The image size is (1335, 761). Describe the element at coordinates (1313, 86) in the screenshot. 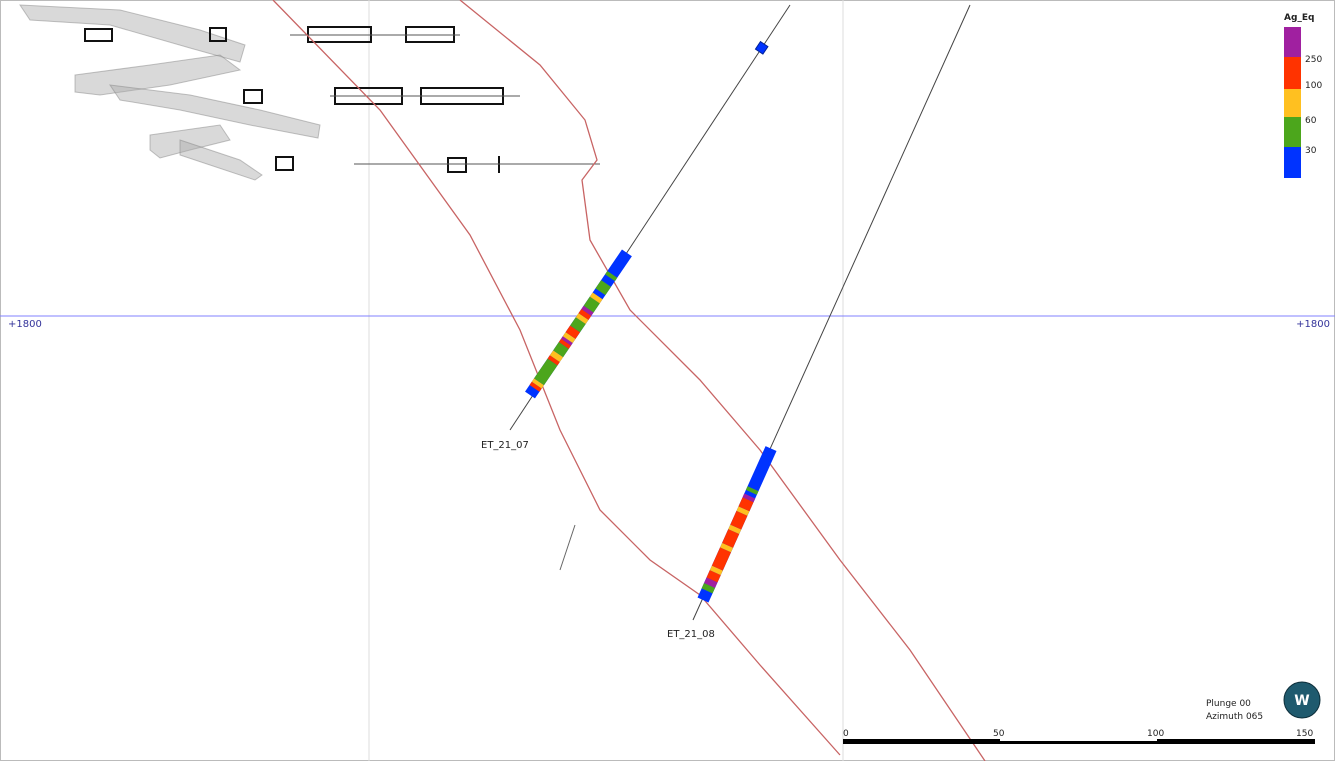

I see `legend-label: 100` at that location.